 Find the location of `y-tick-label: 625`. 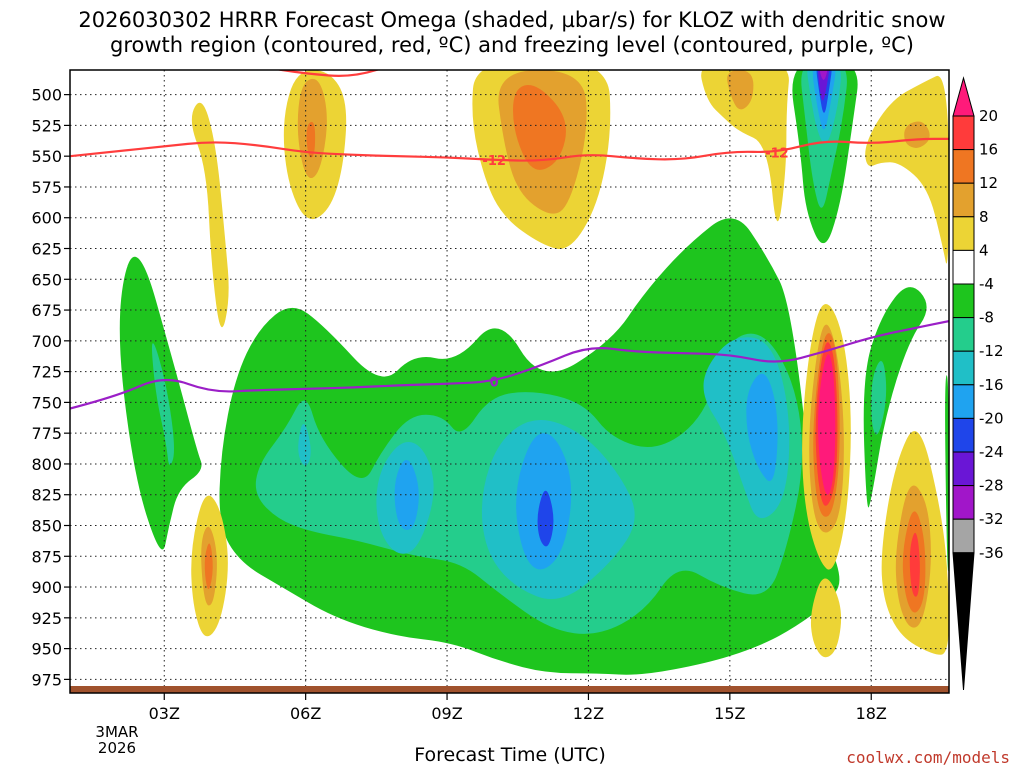

y-tick-label: 625 is located at coordinates (46, 249).